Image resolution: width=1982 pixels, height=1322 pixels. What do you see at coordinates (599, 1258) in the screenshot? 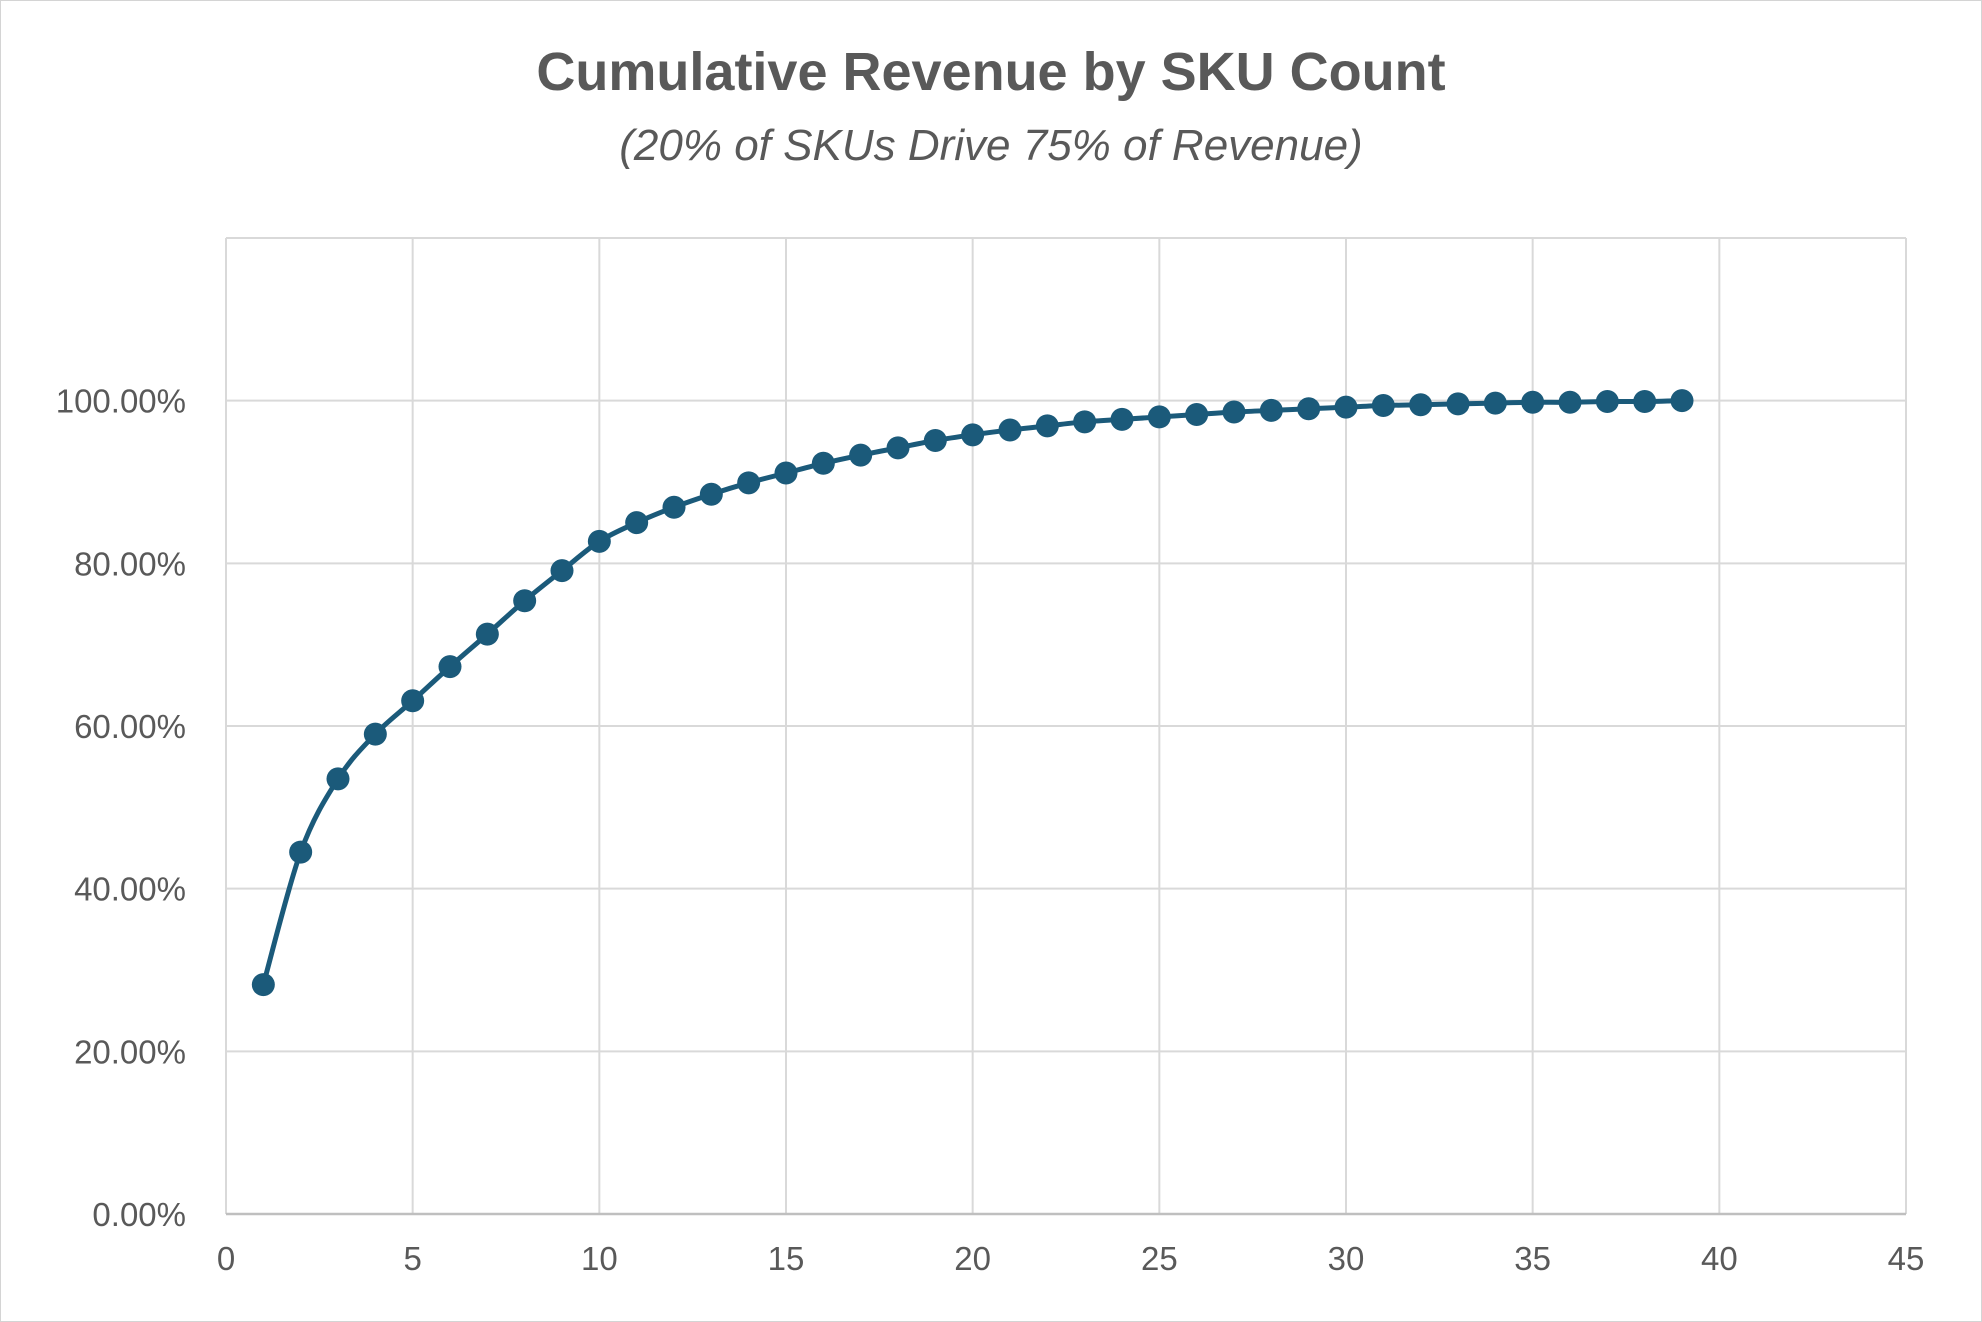
I see `x-tick-label: 10` at bounding box center [599, 1258].